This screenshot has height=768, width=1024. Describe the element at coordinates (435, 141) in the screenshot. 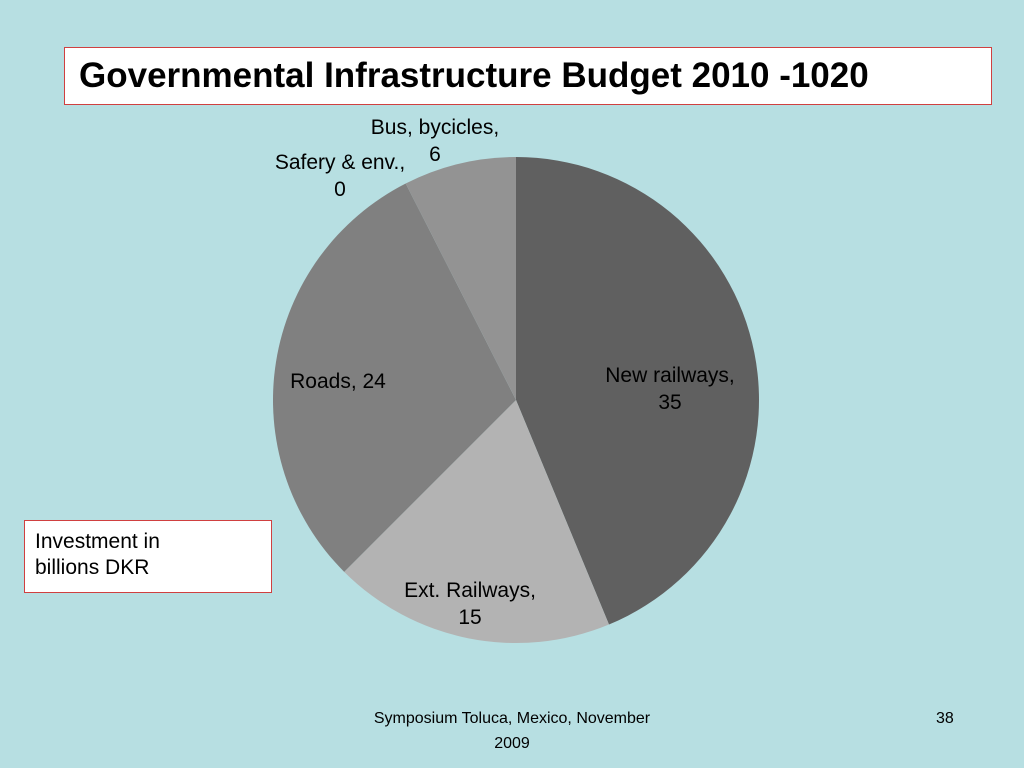

I see `slice-label-bus-bycicles: Bus, bycicles, 6` at that location.